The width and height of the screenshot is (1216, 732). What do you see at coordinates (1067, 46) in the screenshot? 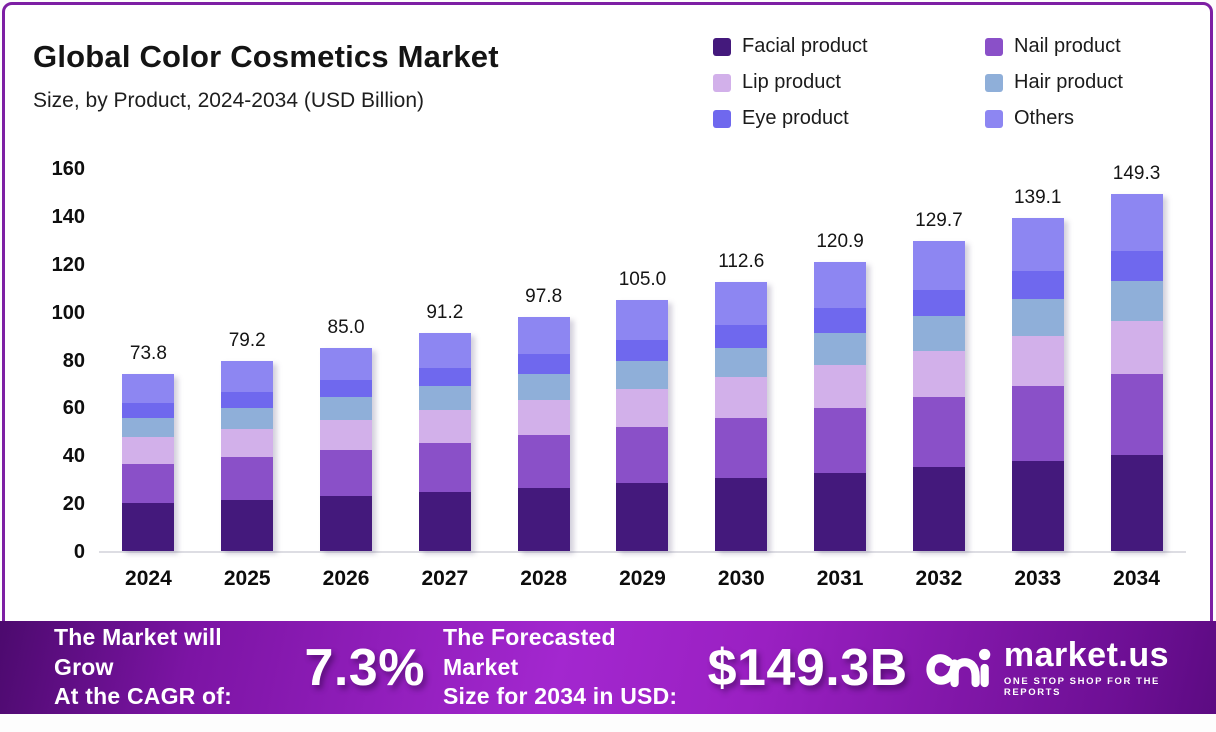
I see `legend-label: Nail product` at bounding box center [1067, 46].